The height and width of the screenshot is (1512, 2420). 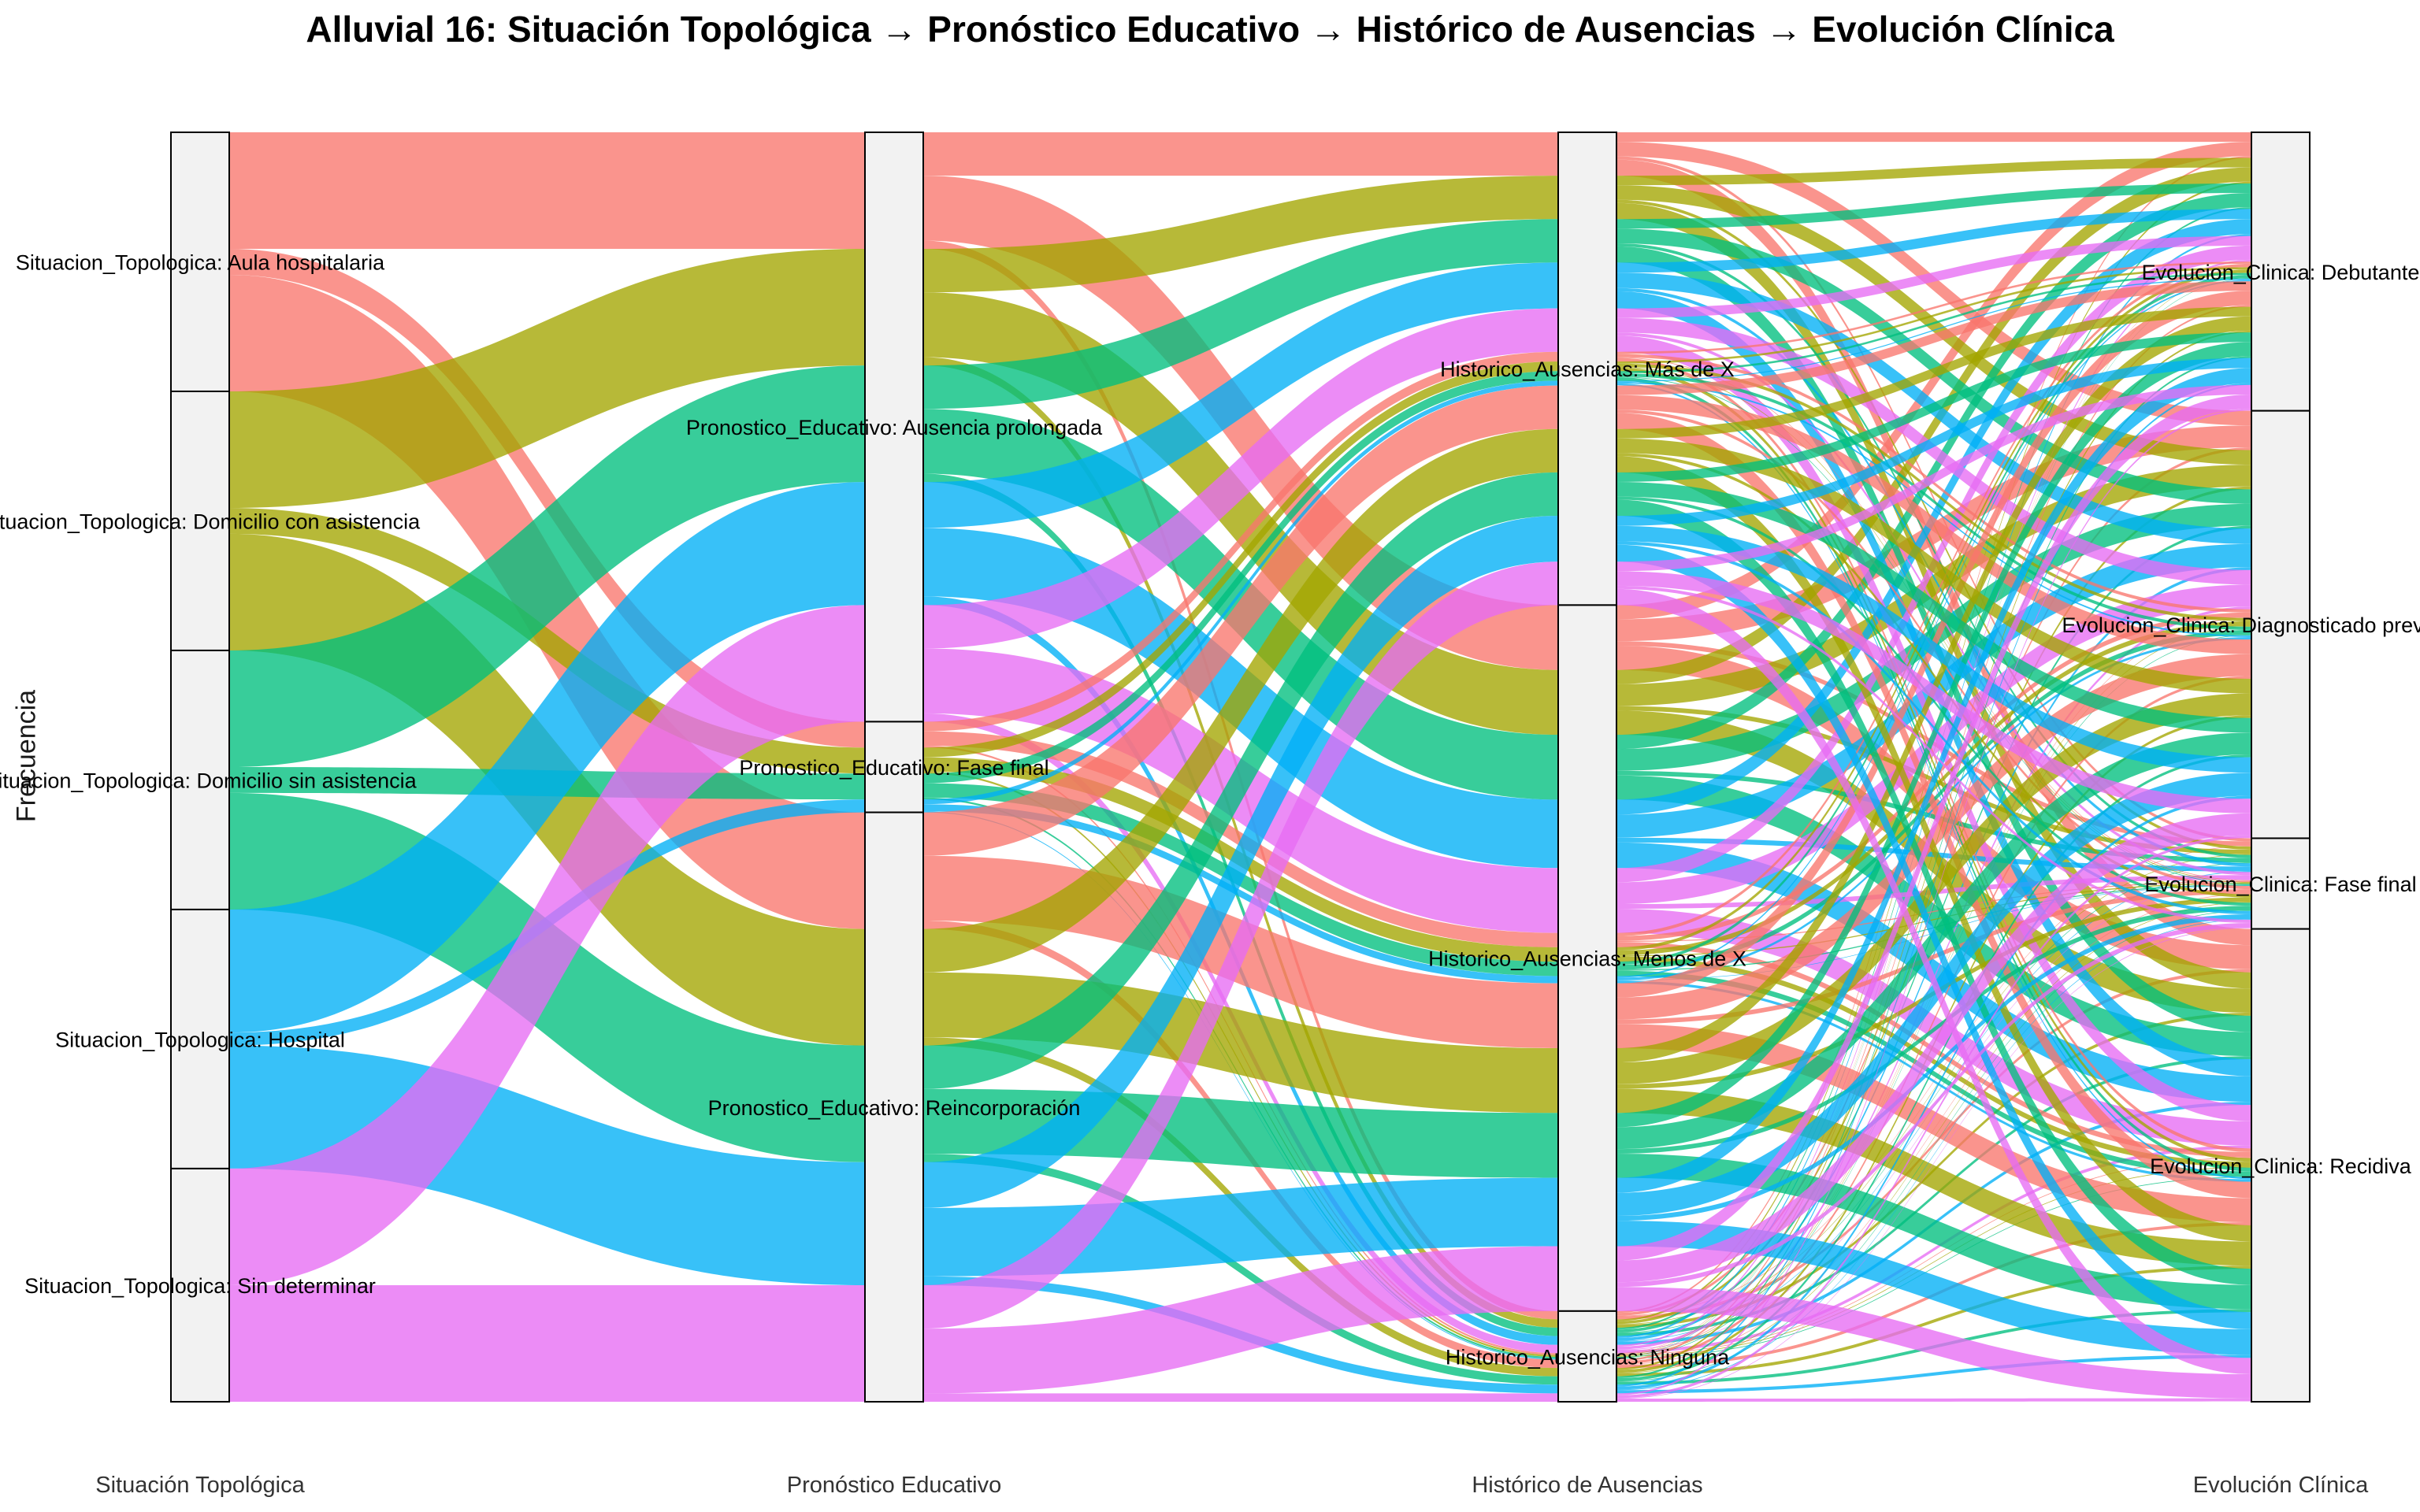 What do you see at coordinates (200, 262) in the screenshot?
I see `stratum-label: Situacion_Topologica: Aula hospitalaria` at bounding box center [200, 262].